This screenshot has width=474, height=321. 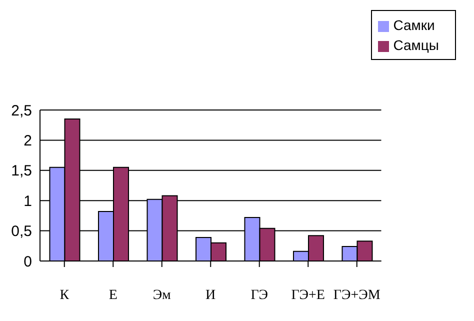 What do you see at coordinates (211, 295) in the screenshot?
I see `x-tick-label: И` at bounding box center [211, 295].